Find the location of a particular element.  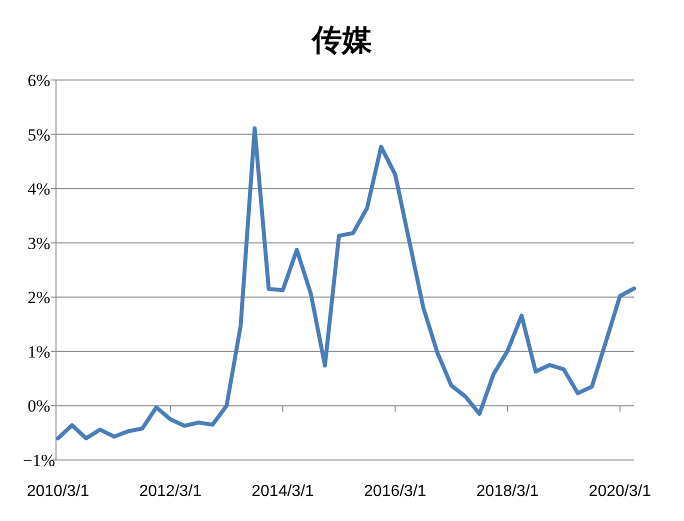

x-tick-label: 2020/3/1 is located at coordinates (620, 491).